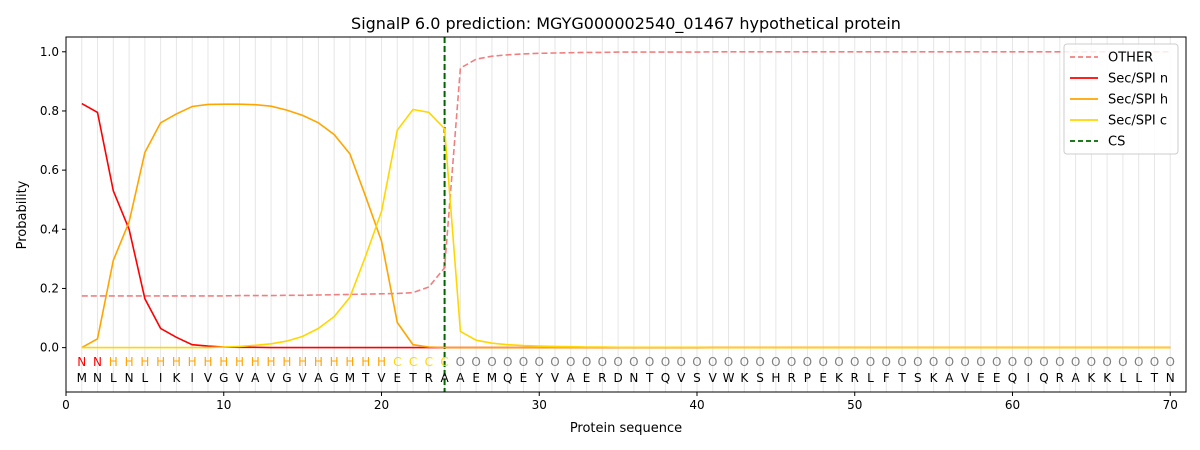 The image size is (1200, 450). What do you see at coordinates (807, 378) in the screenshot?
I see `residue-letter: P` at bounding box center [807, 378].